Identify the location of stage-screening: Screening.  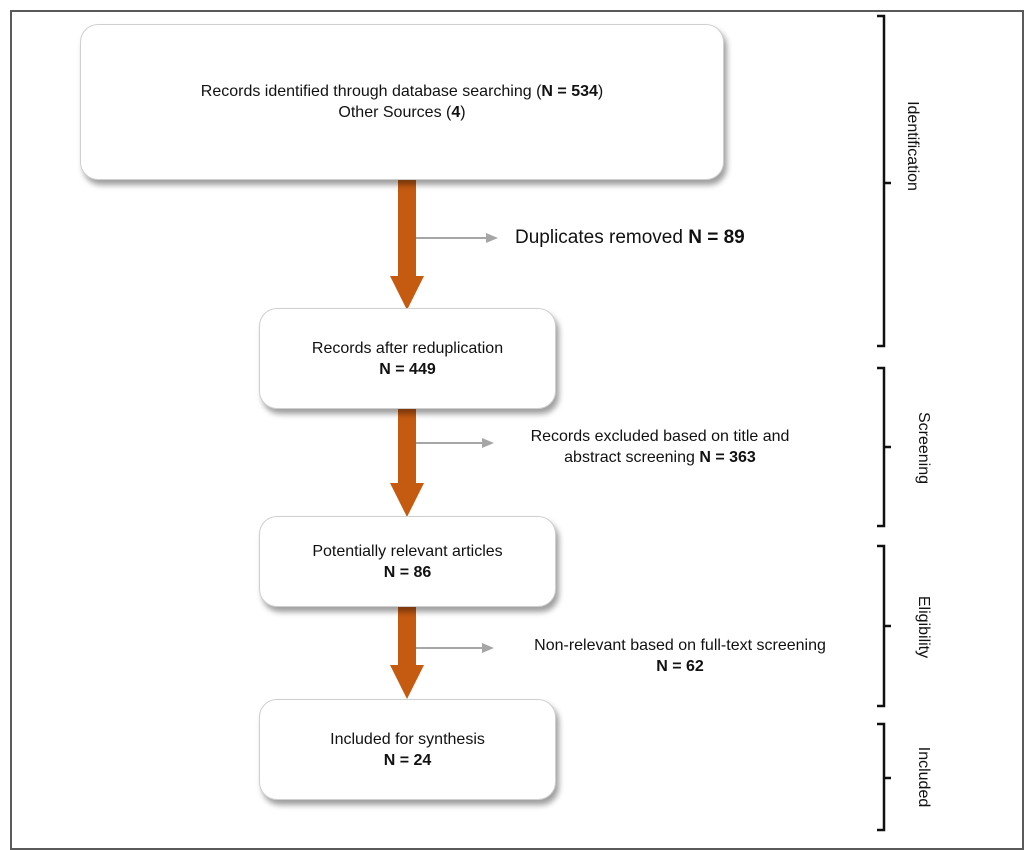
(923, 448).